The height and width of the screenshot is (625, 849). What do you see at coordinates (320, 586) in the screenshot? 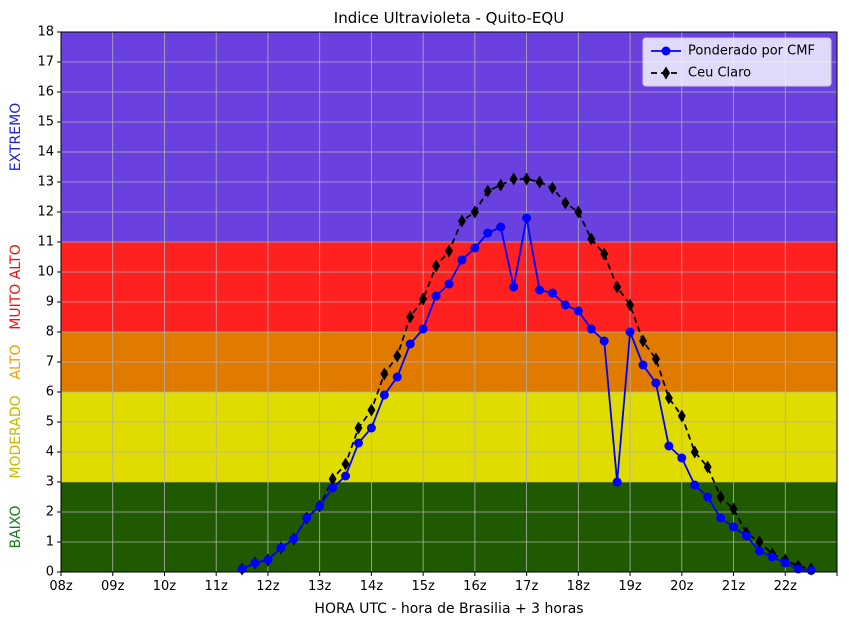
I see `x-tick-label: 13z` at bounding box center [320, 586].